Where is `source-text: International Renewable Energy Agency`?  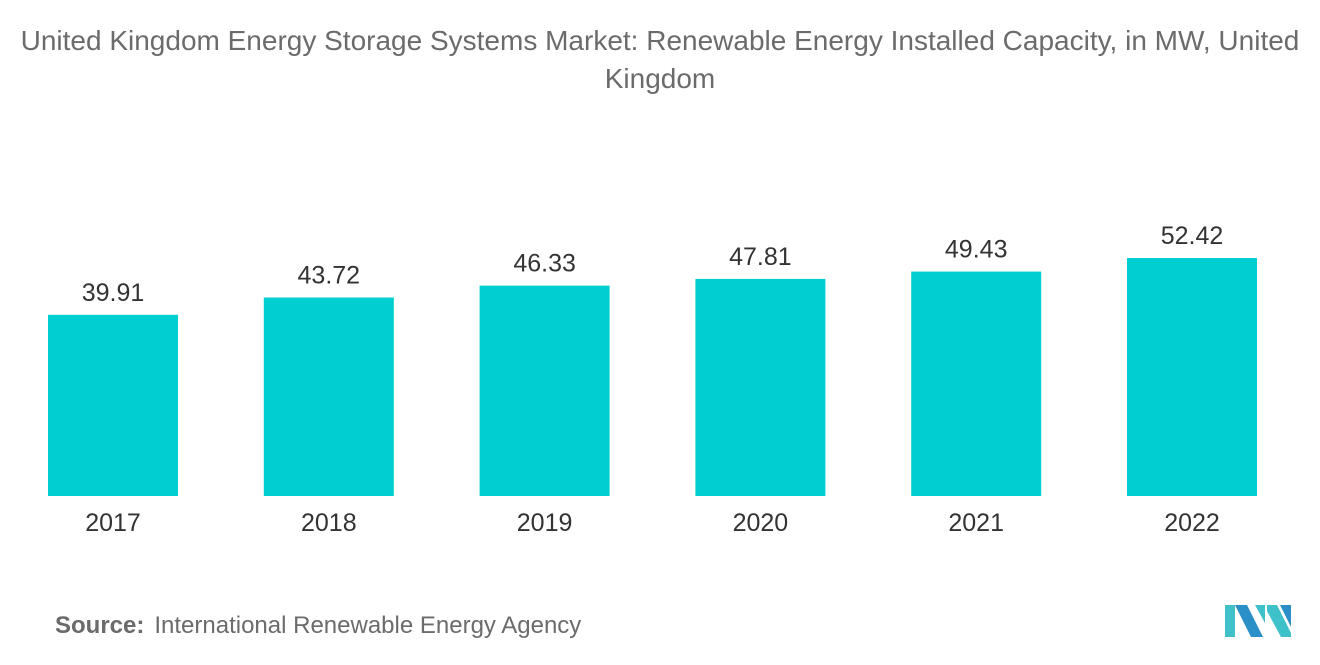 source-text: International Renewable Energy Agency is located at coordinates (368, 625).